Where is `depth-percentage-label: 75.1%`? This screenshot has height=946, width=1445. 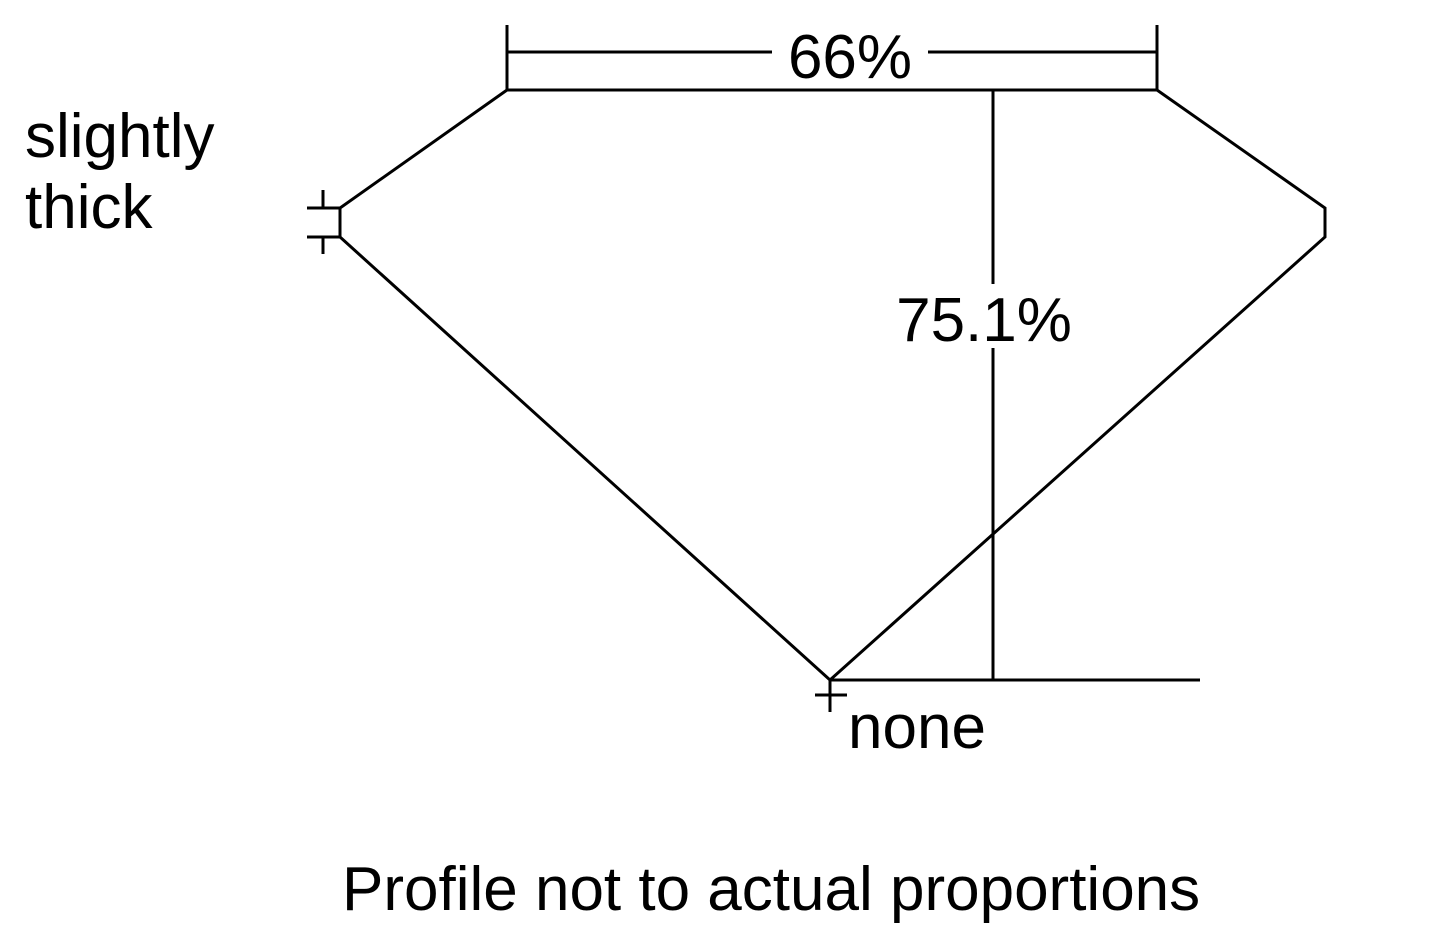
depth-percentage-label: 75.1% is located at coordinates (984, 320).